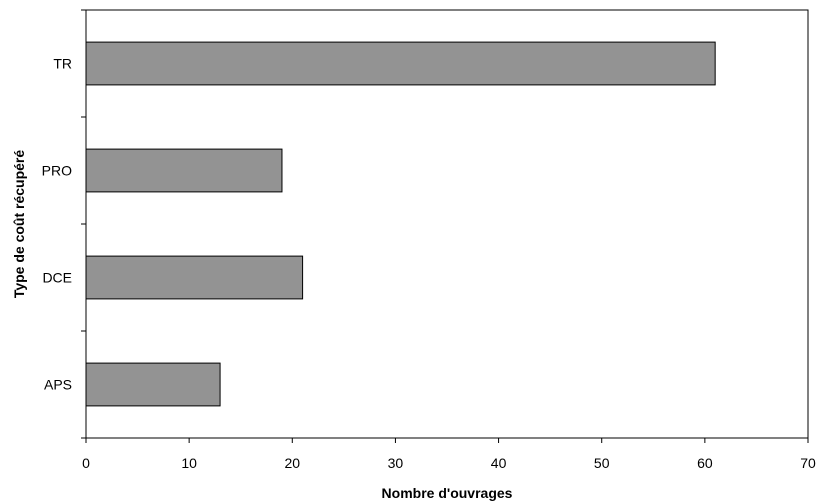 The image size is (818, 504). What do you see at coordinates (19, 224) in the screenshot?
I see `y-axis-title: Type de coût récupéré` at bounding box center [19, 224].